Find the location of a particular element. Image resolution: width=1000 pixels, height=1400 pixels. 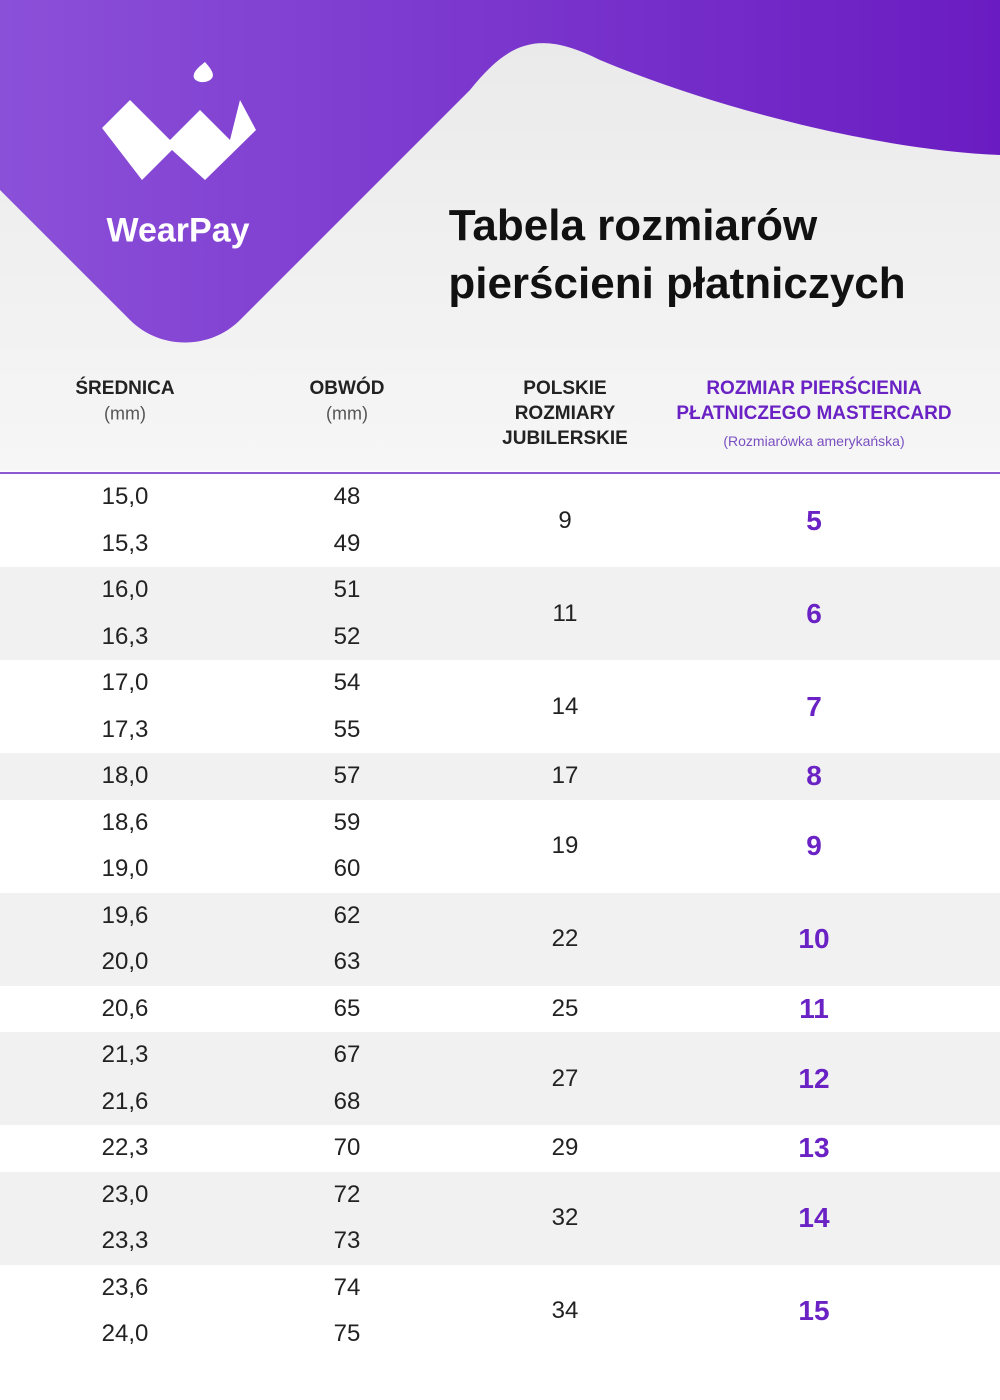

column-header: JUBILERSKIE is located at coordinates (565, 438).